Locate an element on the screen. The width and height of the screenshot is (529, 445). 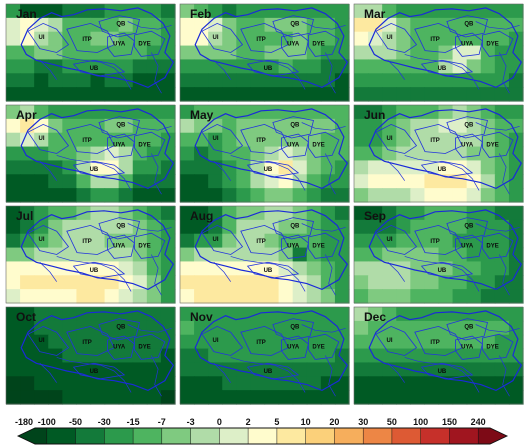
panel-frame is located at coordinates (90, 254).